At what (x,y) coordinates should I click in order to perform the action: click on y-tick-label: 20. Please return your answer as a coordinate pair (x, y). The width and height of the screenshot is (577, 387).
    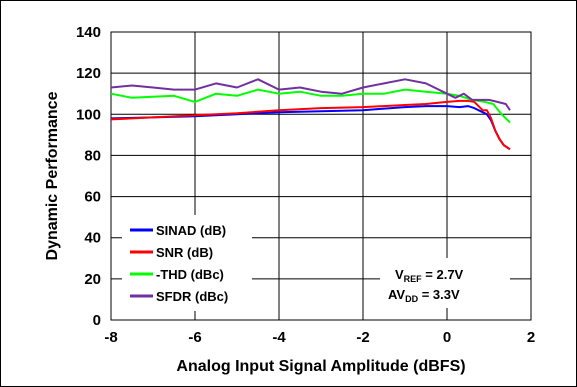
    Looking at the image, I should click on (92, 279).